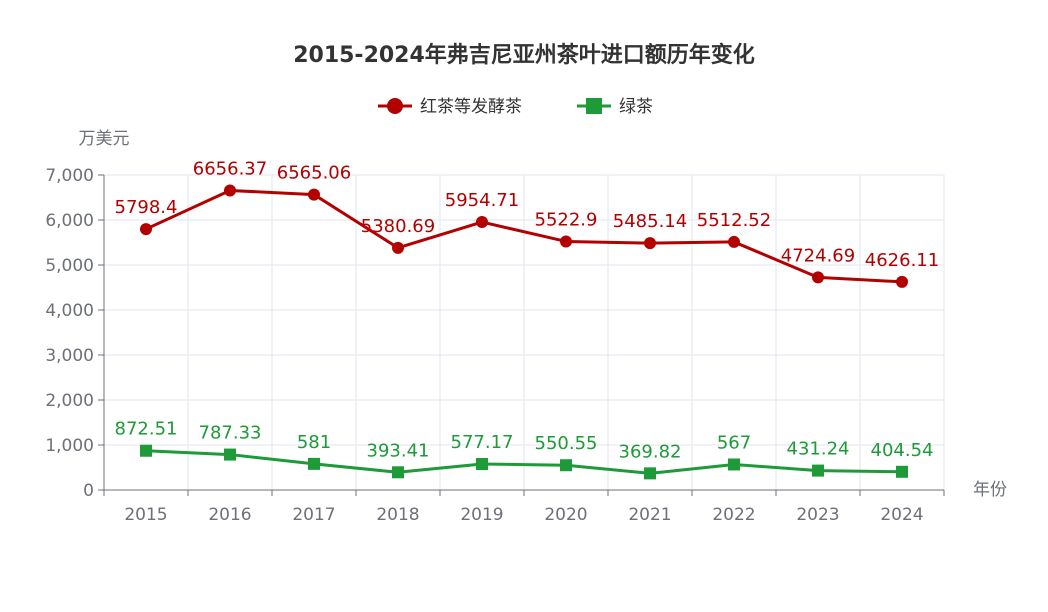 The height and width of the screenshot is (612, 1048). Describe the element at coordinates (566, 219) in the screenshot. I see `data-label: 5522.9` at that location.